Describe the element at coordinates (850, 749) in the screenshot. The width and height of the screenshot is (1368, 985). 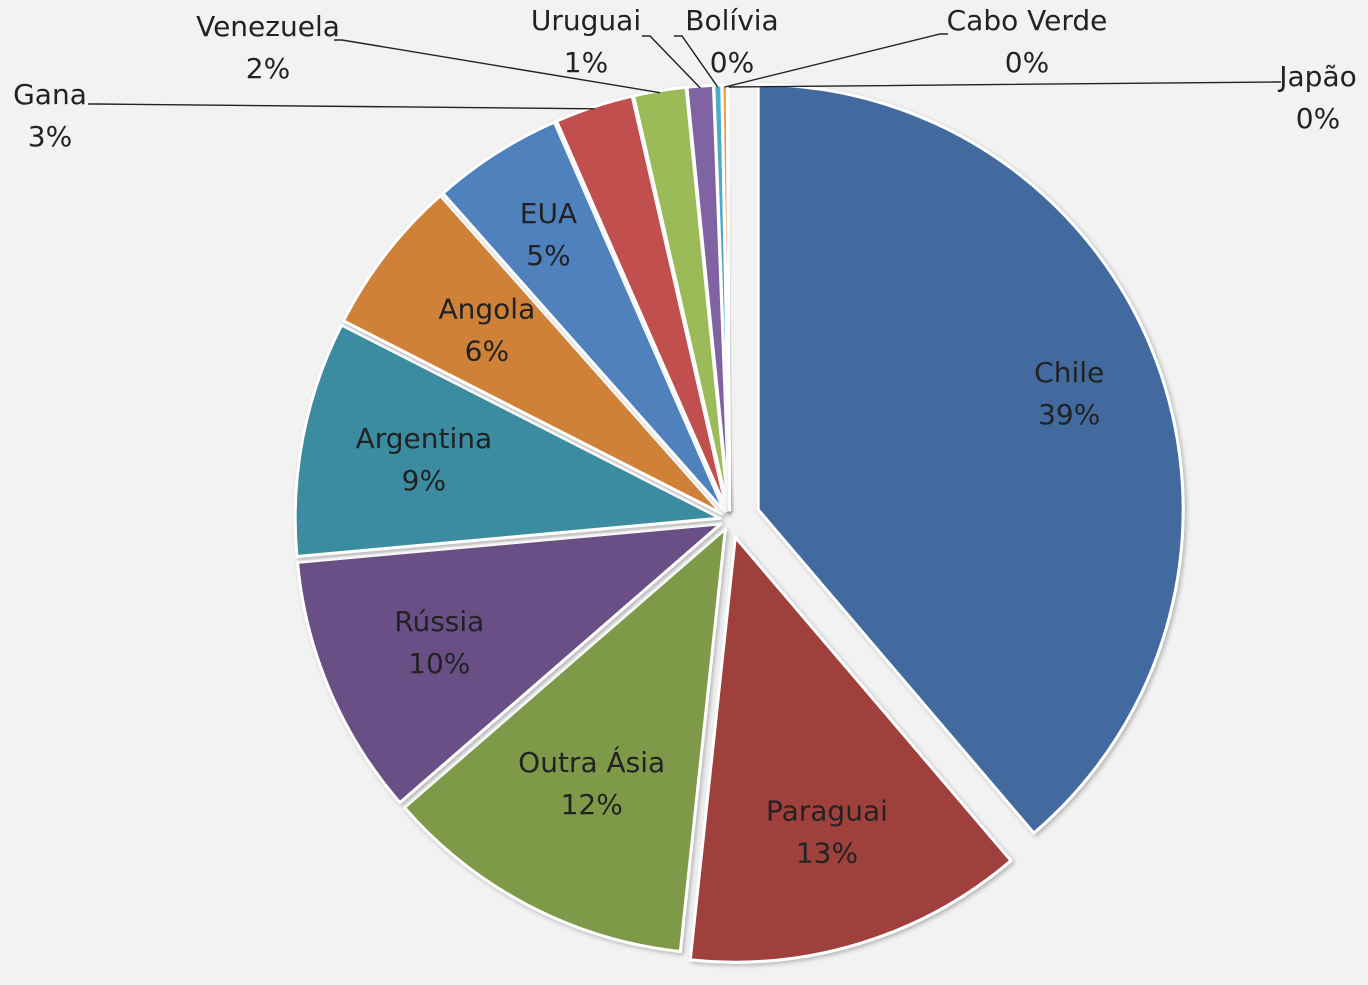
I see `pie-slice-paraguai` at that location.